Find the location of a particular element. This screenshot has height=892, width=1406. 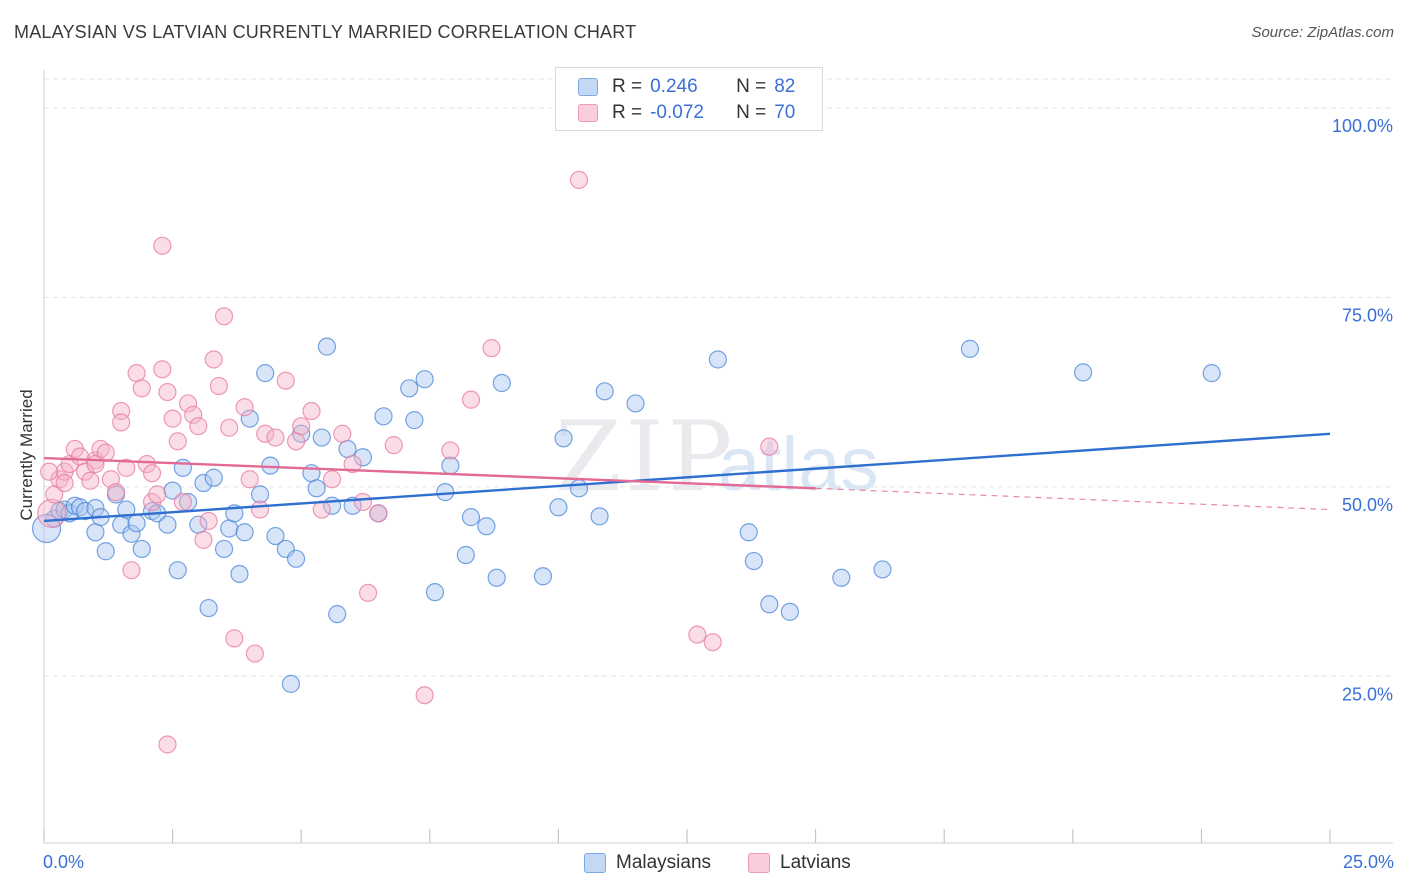

trend-lines is located at coordinates (687, 477).